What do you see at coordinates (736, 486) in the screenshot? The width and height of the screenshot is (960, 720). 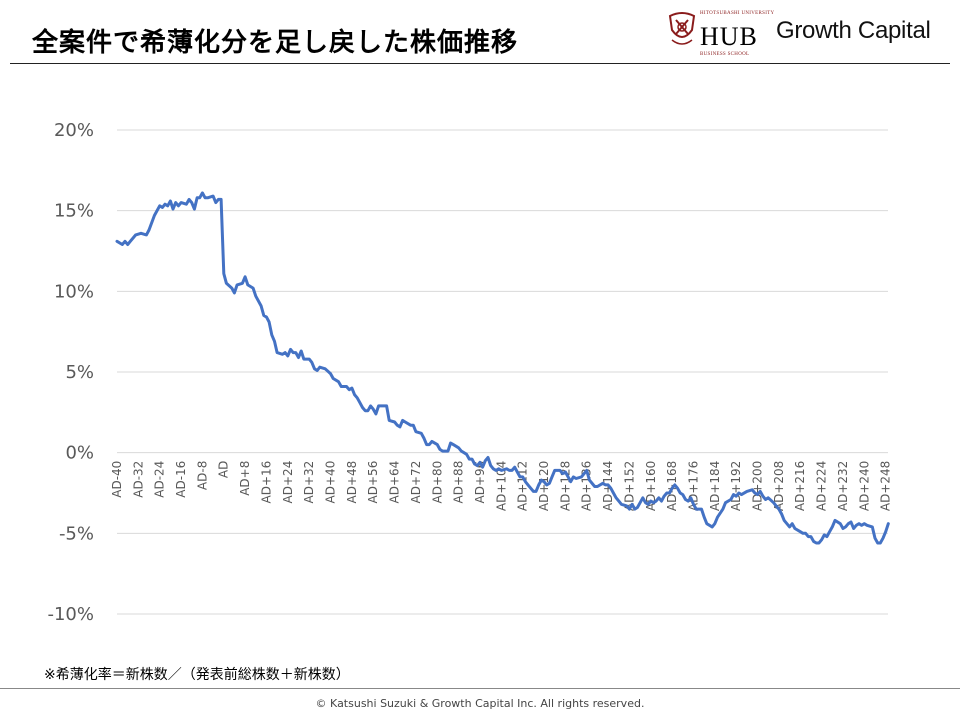 I see `x-tick-label: AD+192` at bounding box center [736, 486].